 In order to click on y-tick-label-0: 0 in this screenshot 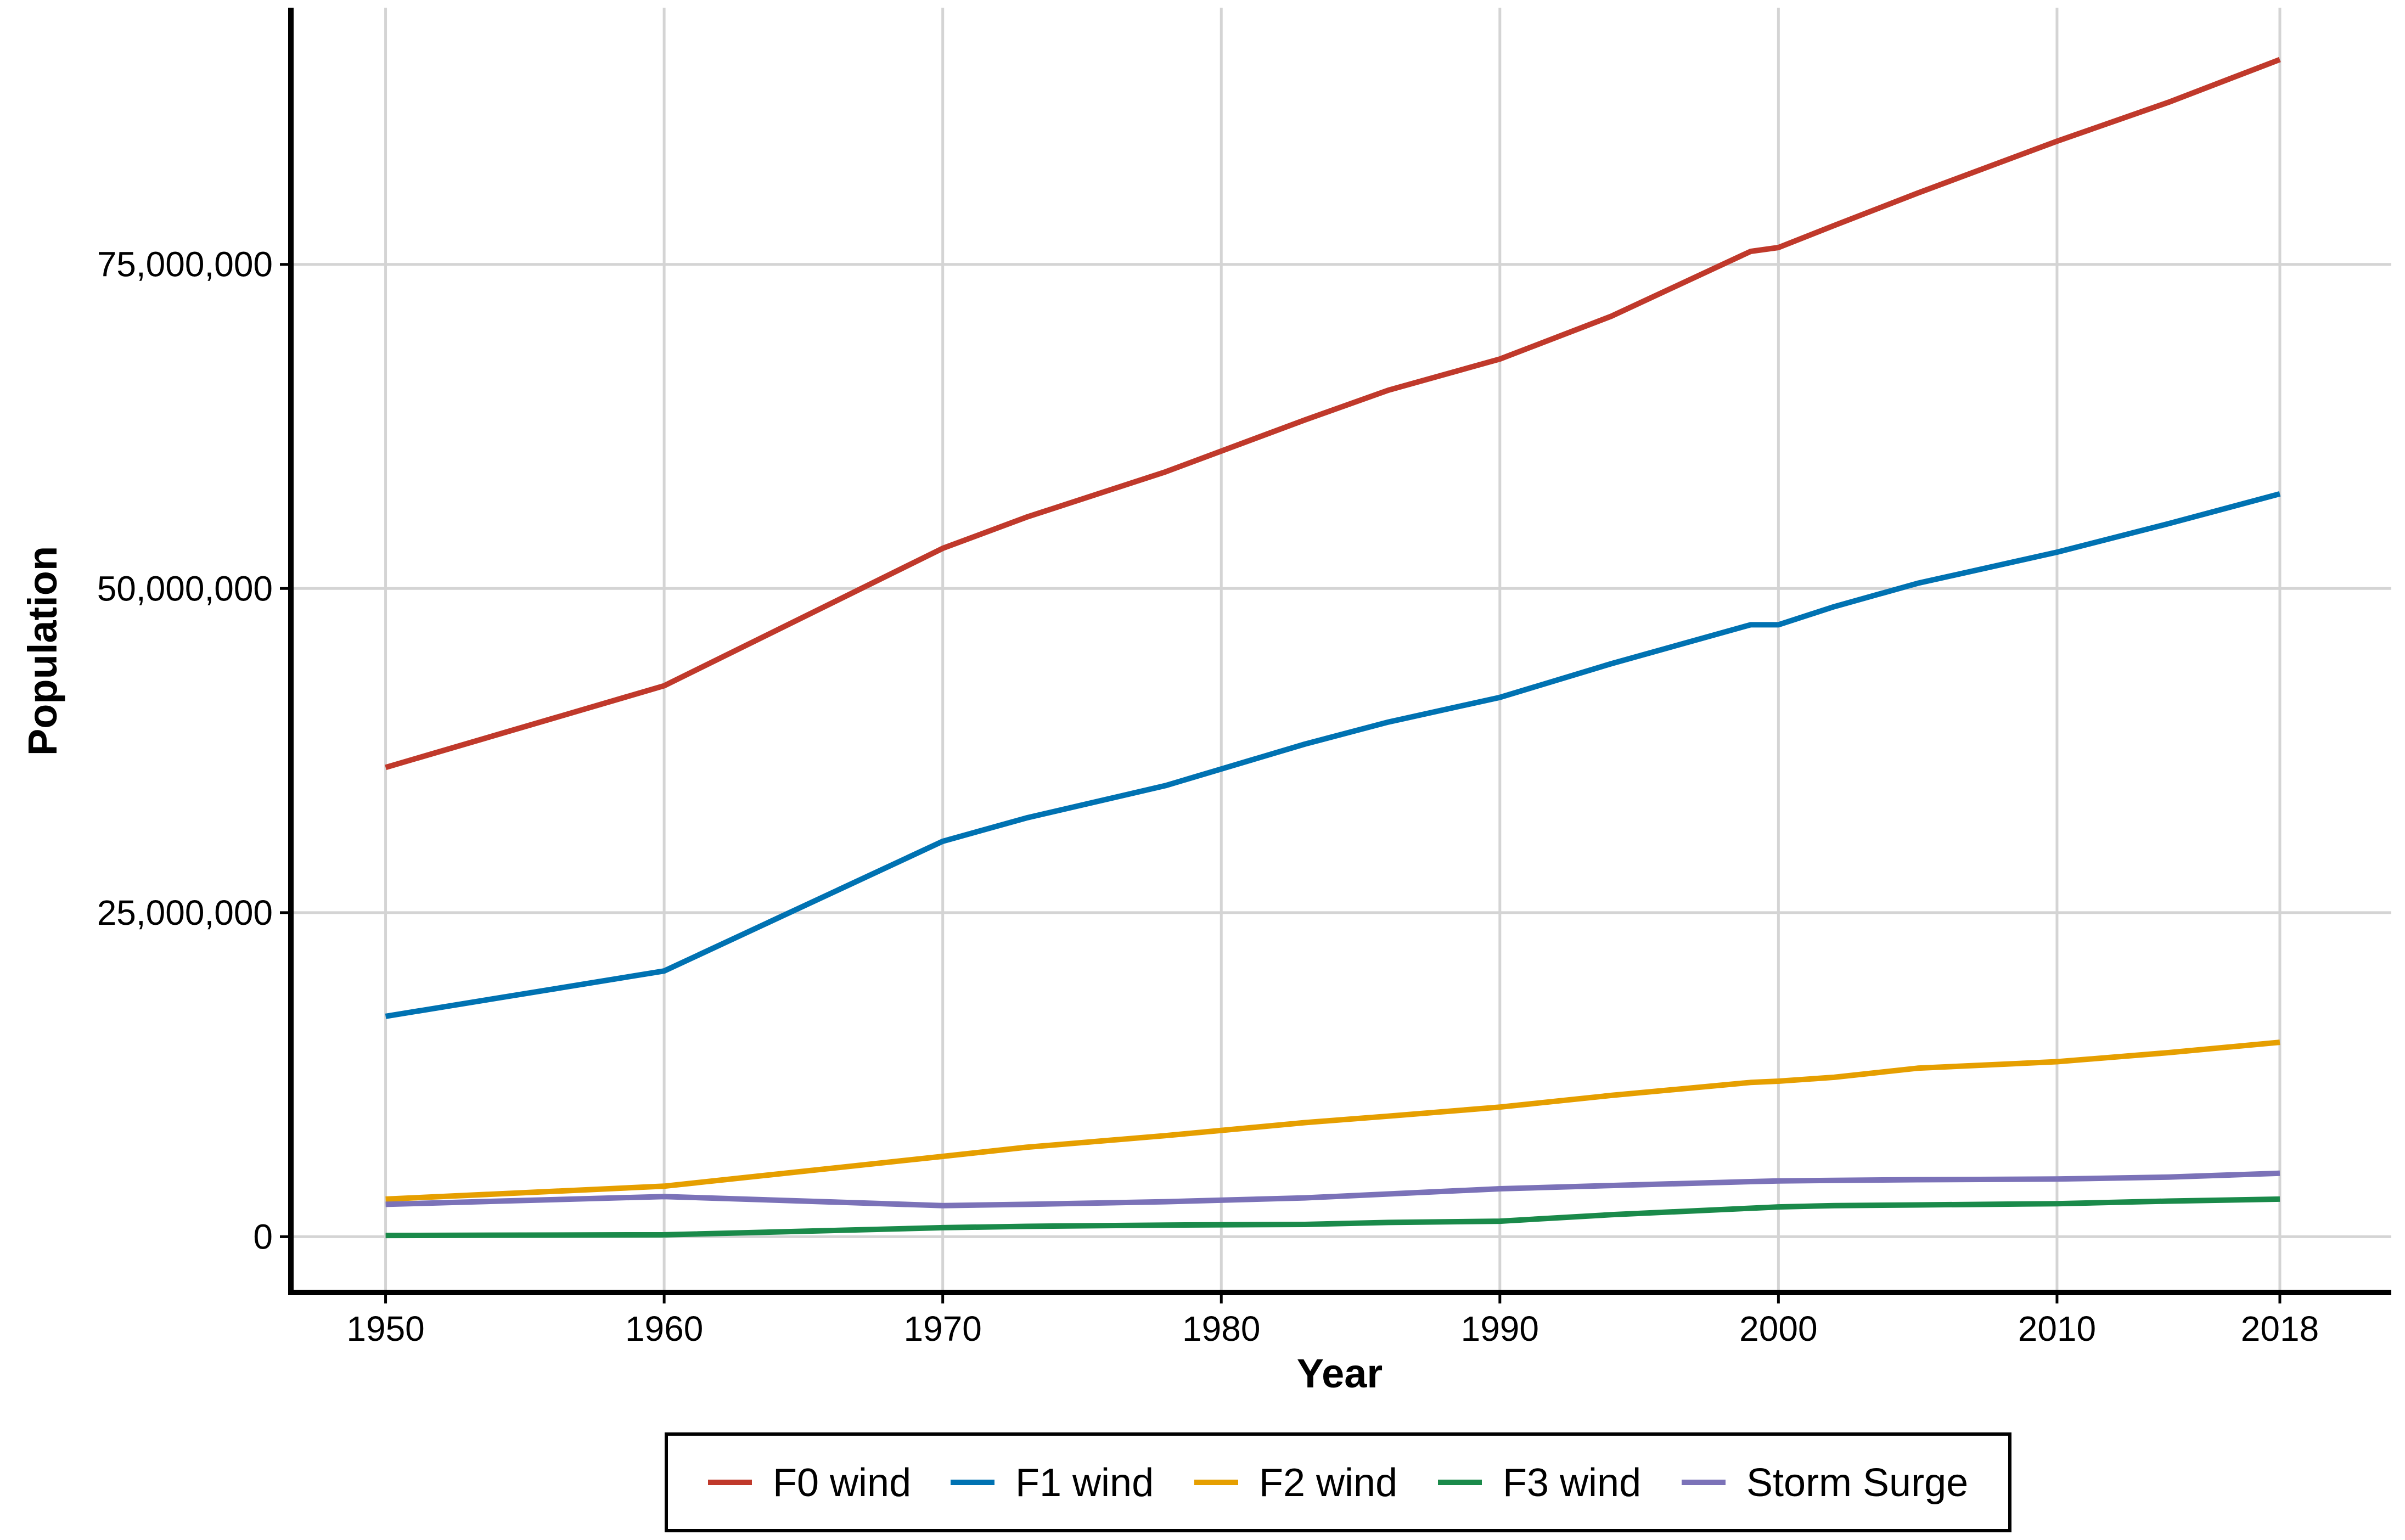, I will do `click(263, 1236)`.